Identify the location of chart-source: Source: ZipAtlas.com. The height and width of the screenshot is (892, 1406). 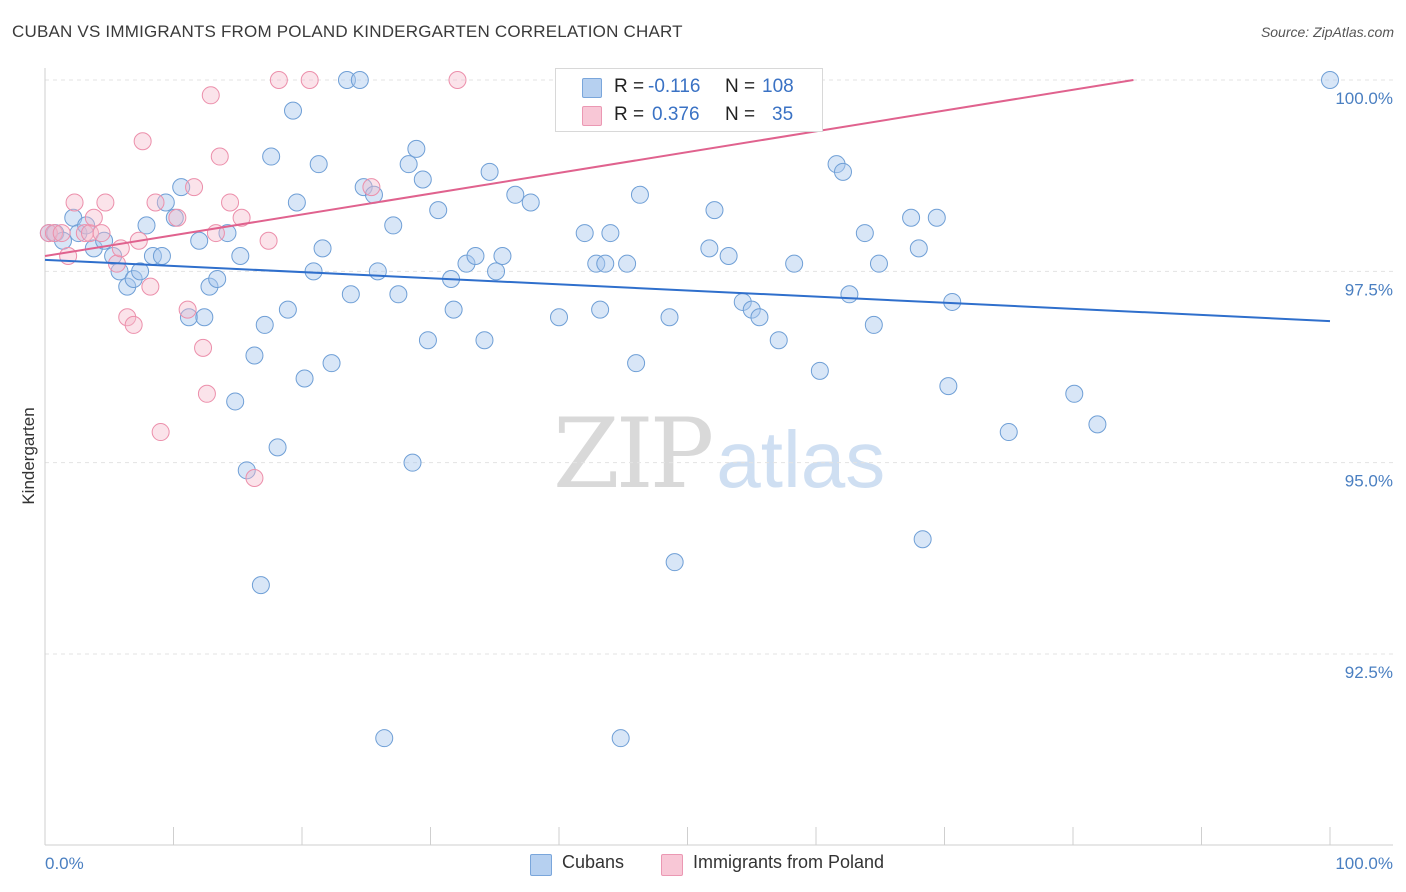
(1327, 32).